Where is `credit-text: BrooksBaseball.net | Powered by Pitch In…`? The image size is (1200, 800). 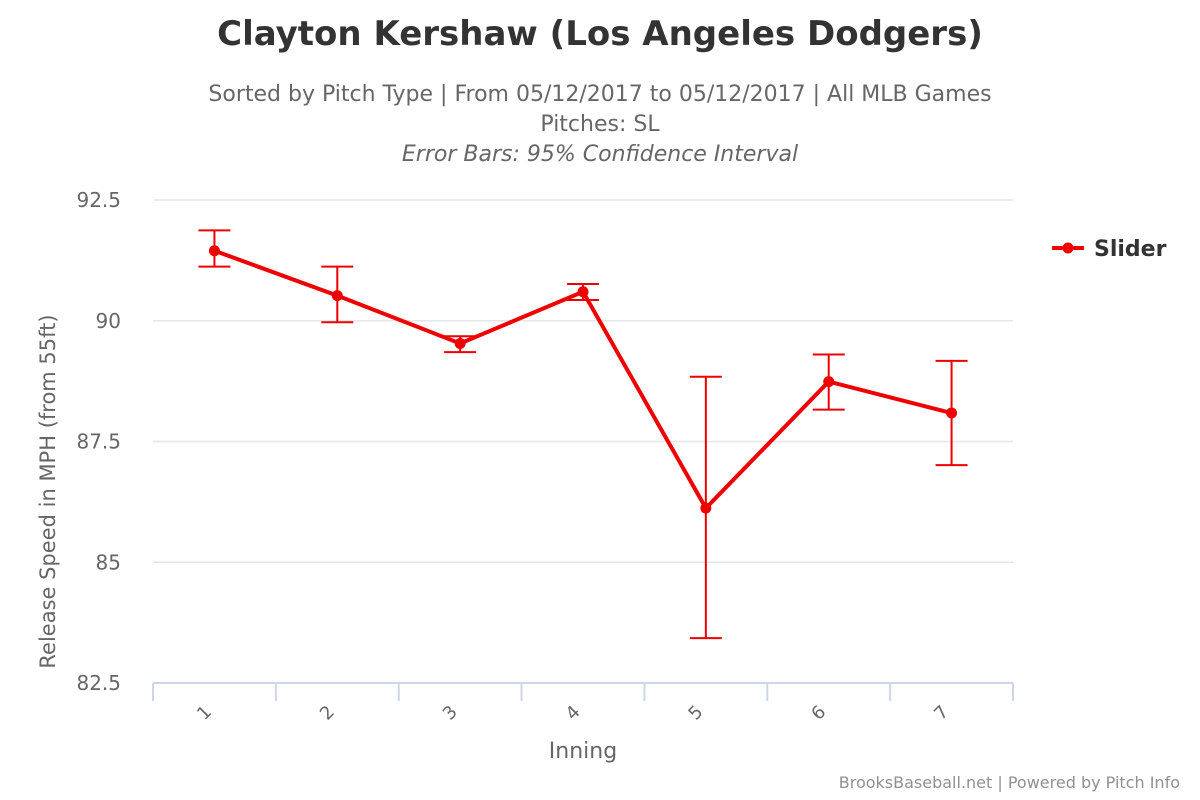 credit-text: BrooksBaseball.net | Powered by Pitch In… is located at coordinates (1009, 782).